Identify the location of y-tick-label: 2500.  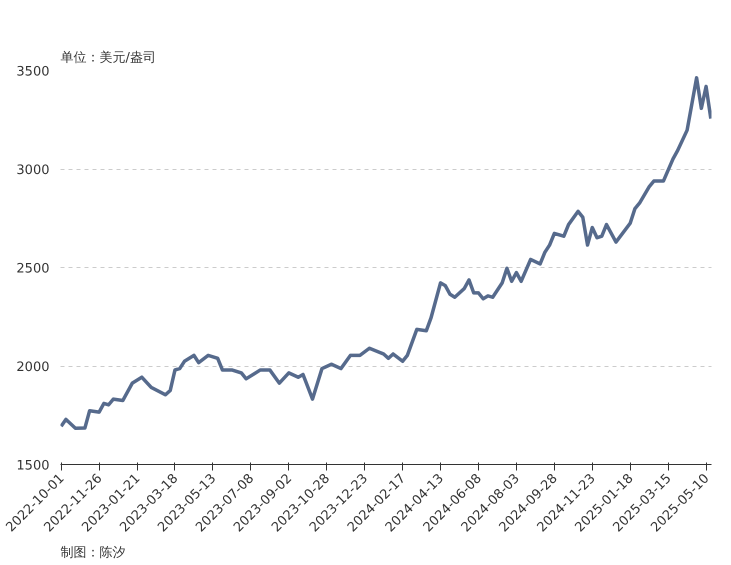
(33, 269).